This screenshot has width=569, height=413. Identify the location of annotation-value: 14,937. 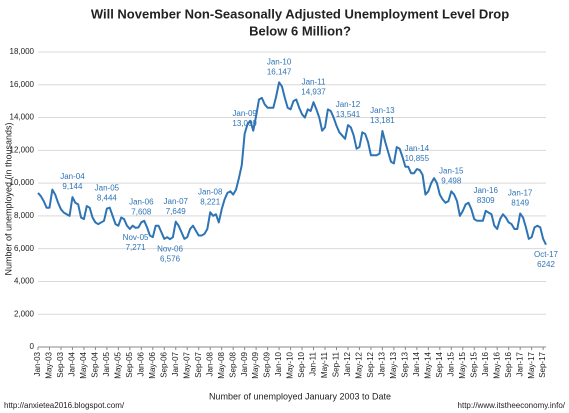
(313, 91).